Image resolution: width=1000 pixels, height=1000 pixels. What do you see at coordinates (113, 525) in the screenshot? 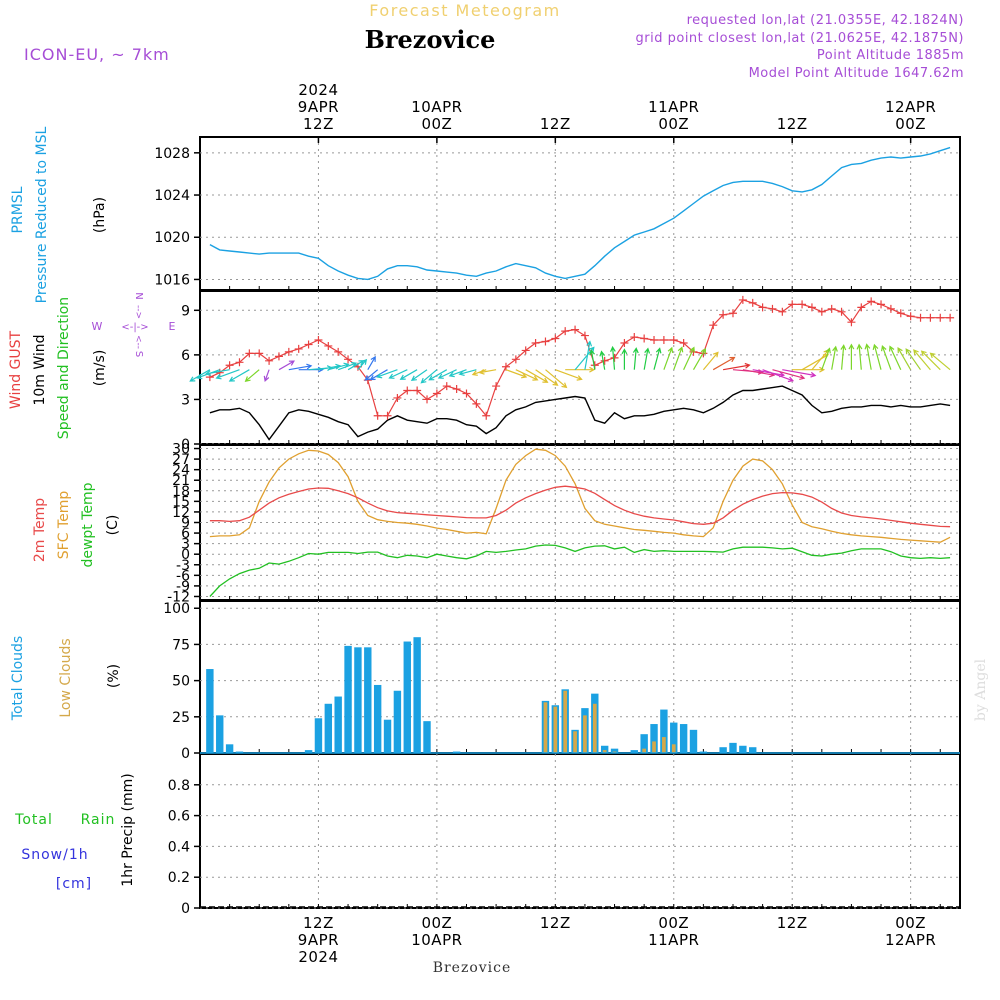
I see `temp-unit: (C)` at bounding box center [113, 525].